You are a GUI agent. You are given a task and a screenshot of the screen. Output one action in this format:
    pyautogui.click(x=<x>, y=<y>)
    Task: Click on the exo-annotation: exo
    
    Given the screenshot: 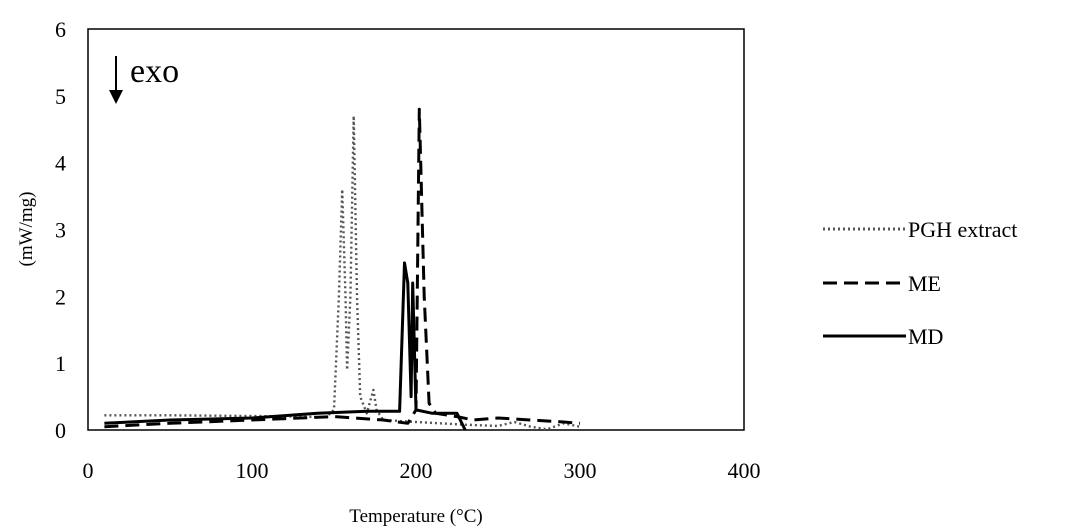 What is the action you would take?
    pyautogui.click(x=144, y=78)
    